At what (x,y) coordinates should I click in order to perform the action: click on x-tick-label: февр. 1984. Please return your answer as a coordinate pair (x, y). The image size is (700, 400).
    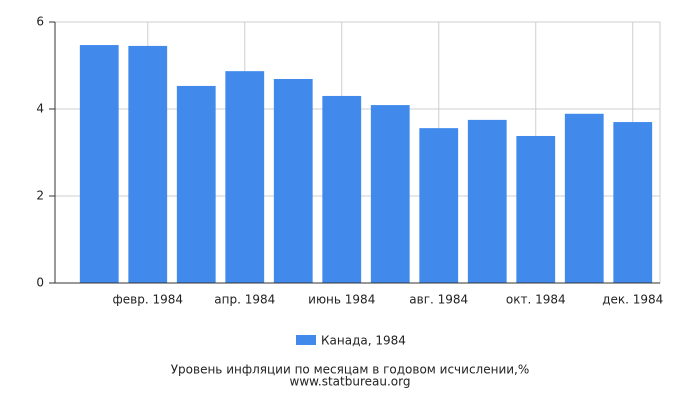
    Looking at the image, I should click on (148, 300).